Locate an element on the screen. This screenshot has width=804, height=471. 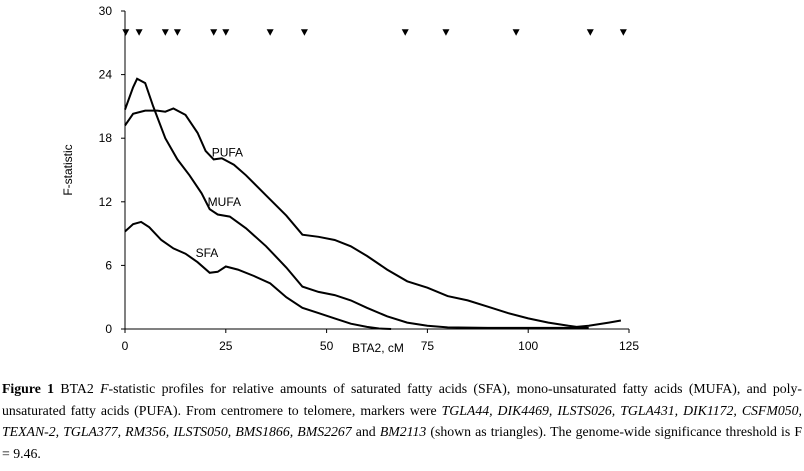
y-tick-label: 30 is located at coordinates (106, 11).